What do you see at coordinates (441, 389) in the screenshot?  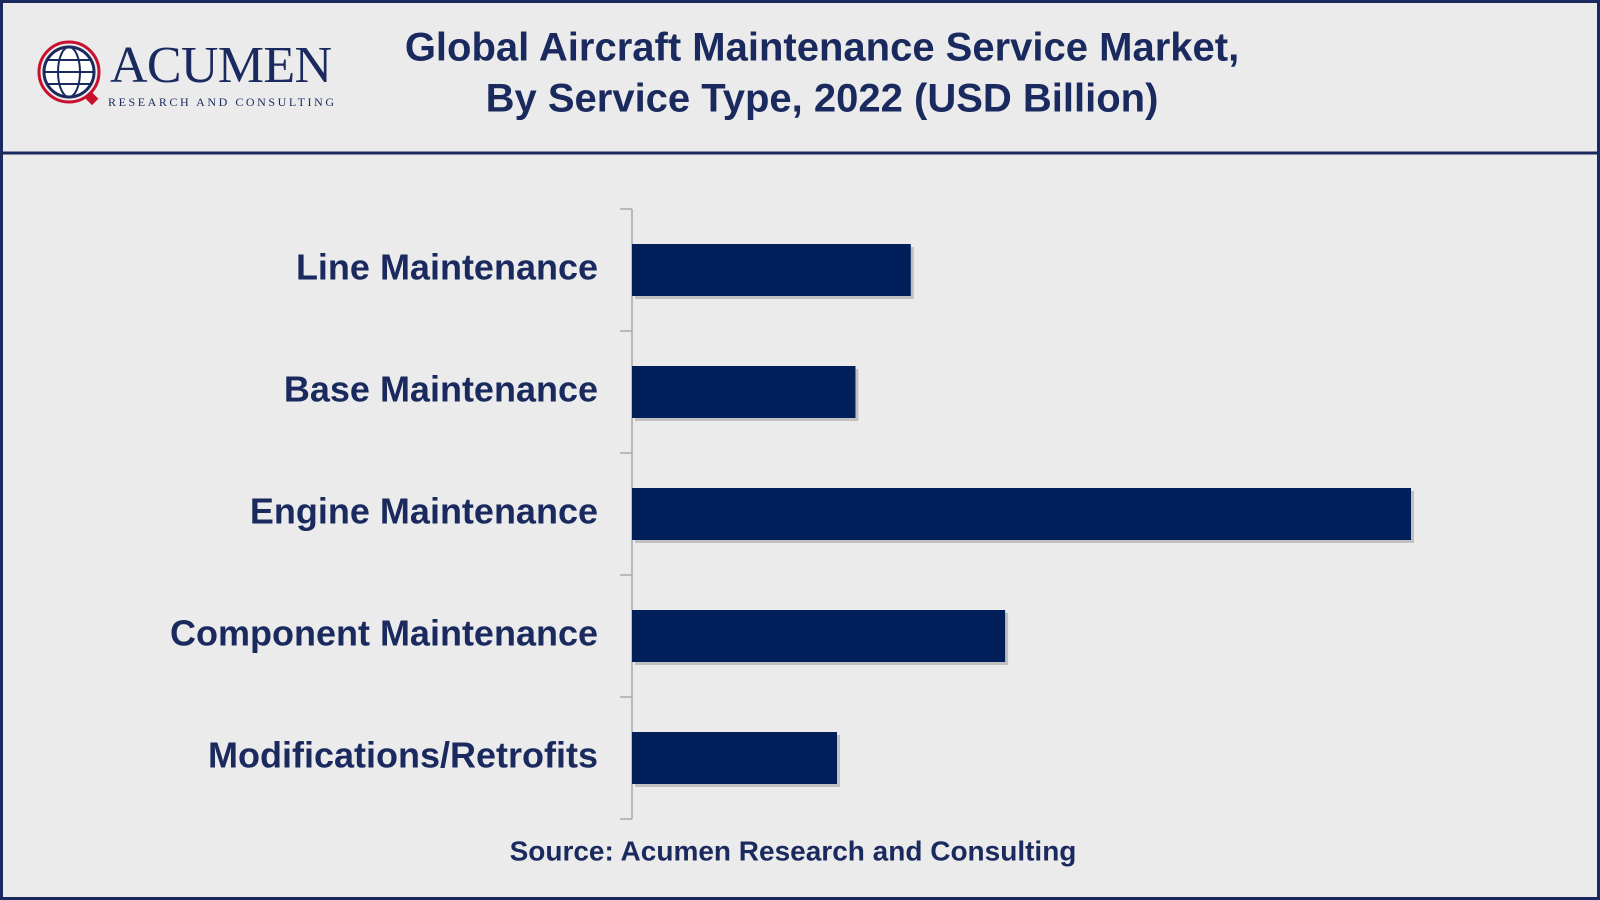 I see `y-tick-label: Base Maintenance` at bounding box center [441, 389].